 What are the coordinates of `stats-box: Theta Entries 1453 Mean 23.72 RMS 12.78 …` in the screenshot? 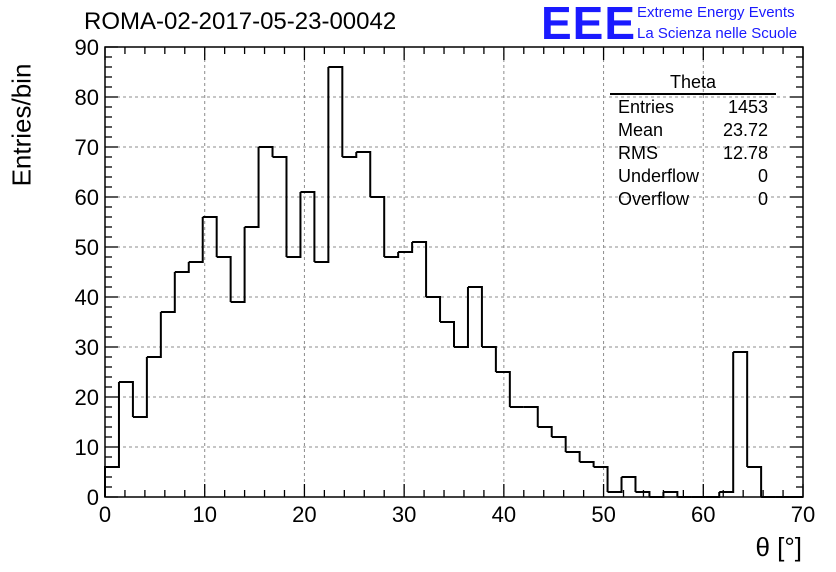 It's located at (693, 141).